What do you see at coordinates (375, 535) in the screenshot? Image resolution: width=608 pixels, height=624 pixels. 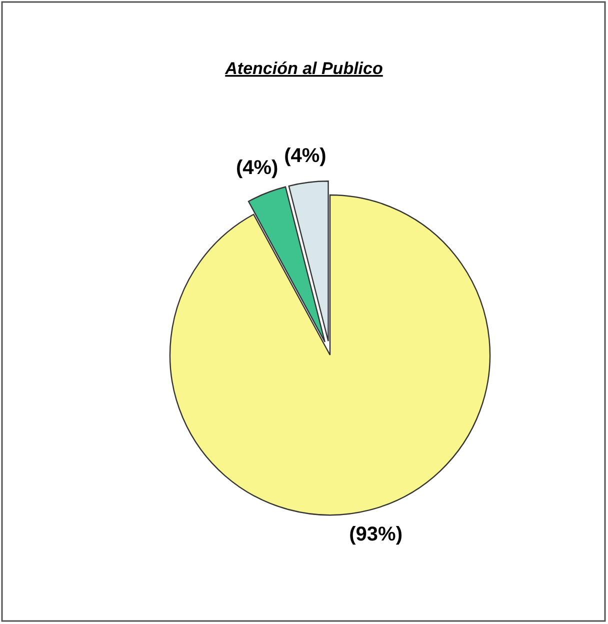 I see `data-label: (93%)` at bounding box center [375, 535].